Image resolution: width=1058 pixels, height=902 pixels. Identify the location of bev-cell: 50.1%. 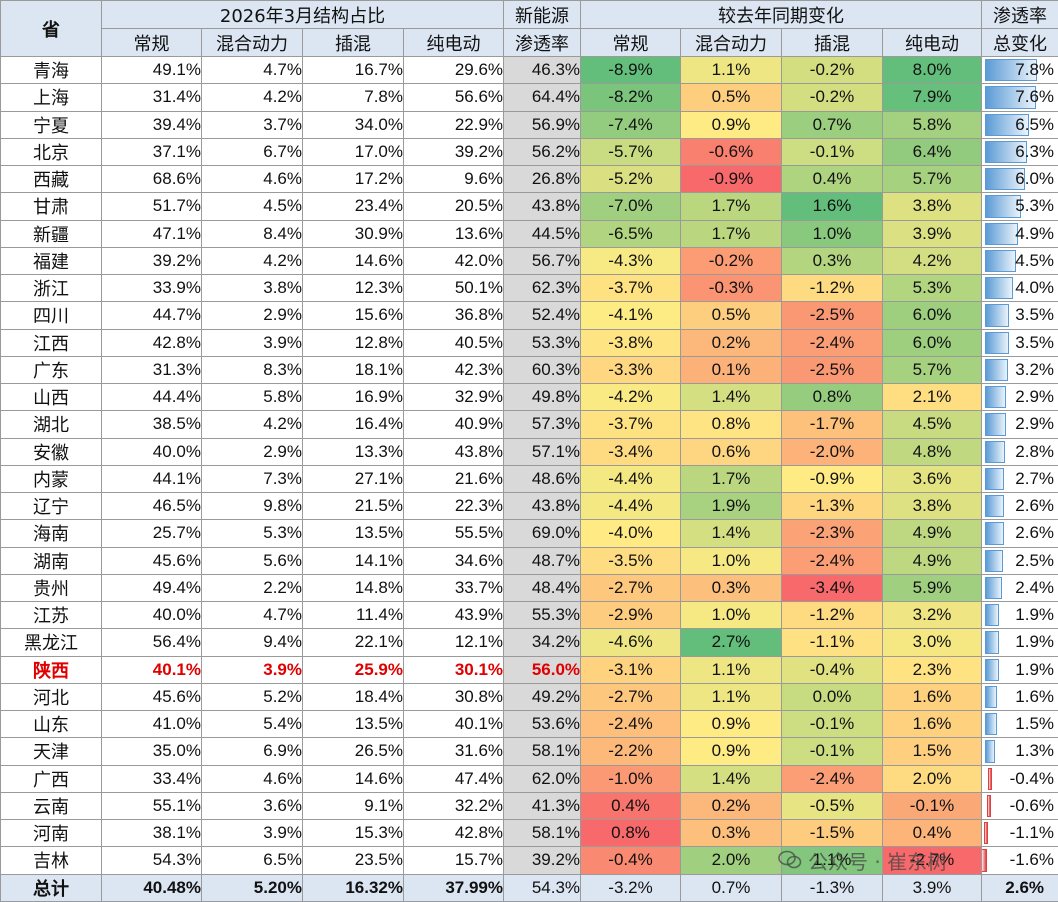
(453, 288).